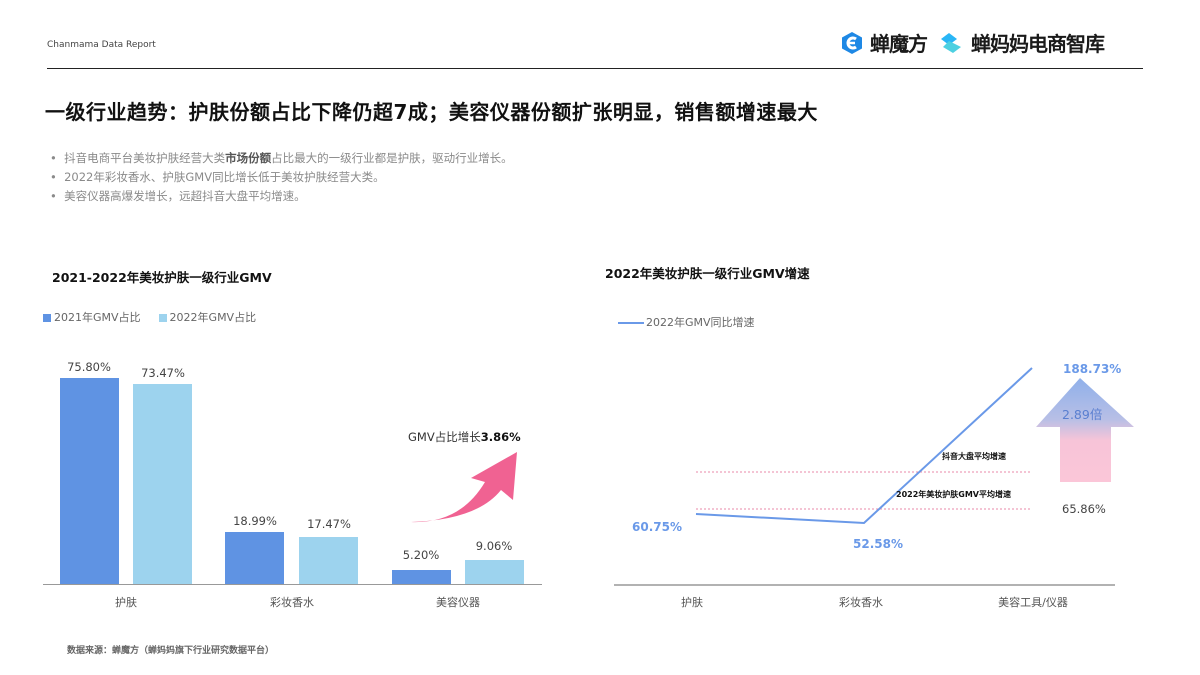 The image size is (1200, 675). I want to click on chanmofang-logo-icon, so click(852, 42).